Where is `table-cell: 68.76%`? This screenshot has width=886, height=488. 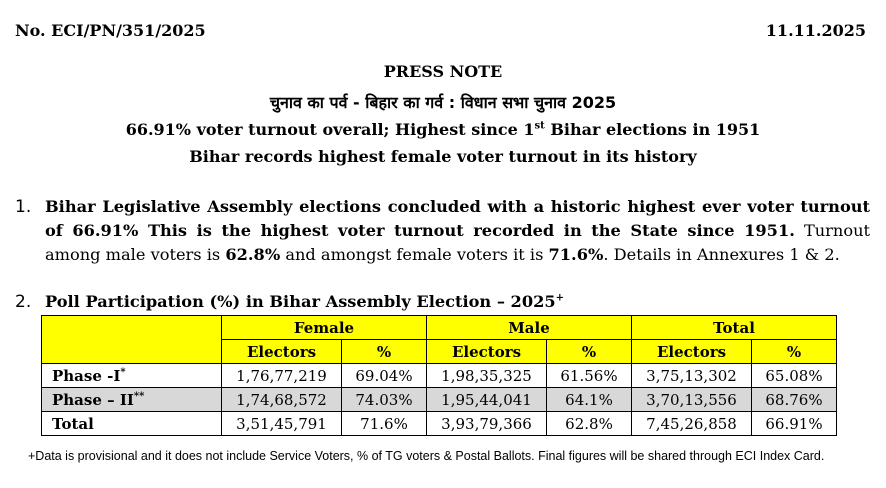
table-cell: 68.76% is located at coordinates (794, 399).